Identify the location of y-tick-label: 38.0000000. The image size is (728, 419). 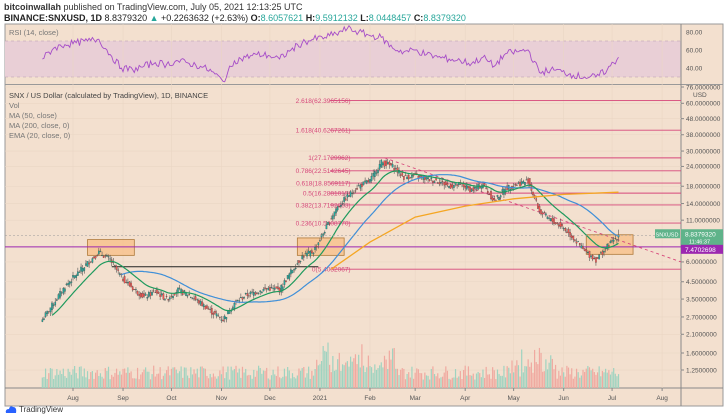
(703, 135).